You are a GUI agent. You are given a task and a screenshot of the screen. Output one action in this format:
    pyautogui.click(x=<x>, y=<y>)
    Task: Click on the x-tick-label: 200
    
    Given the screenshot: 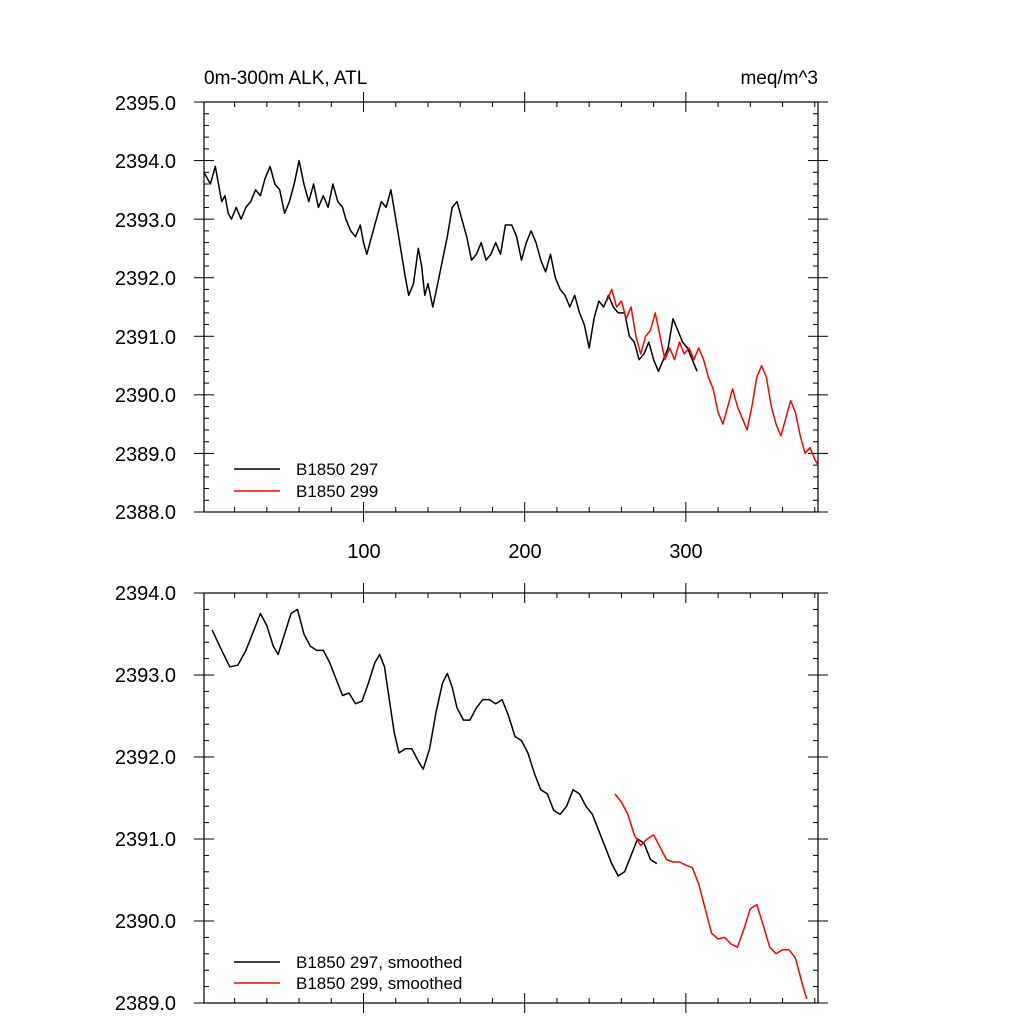 What is the action you would take?
    pyautogui.click(x=524, y=552)
    